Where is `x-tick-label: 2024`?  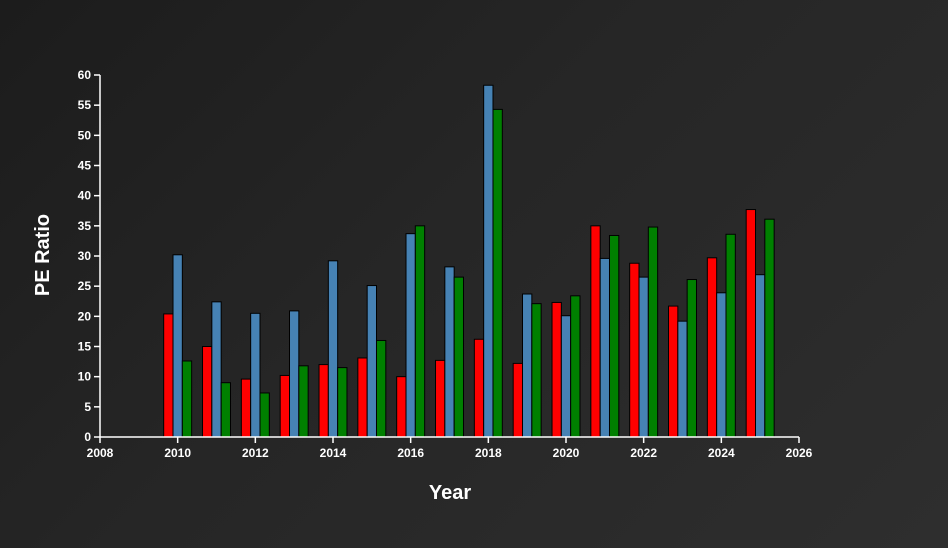
x-tick-label: 2024 is located at coordinates (721, 453).